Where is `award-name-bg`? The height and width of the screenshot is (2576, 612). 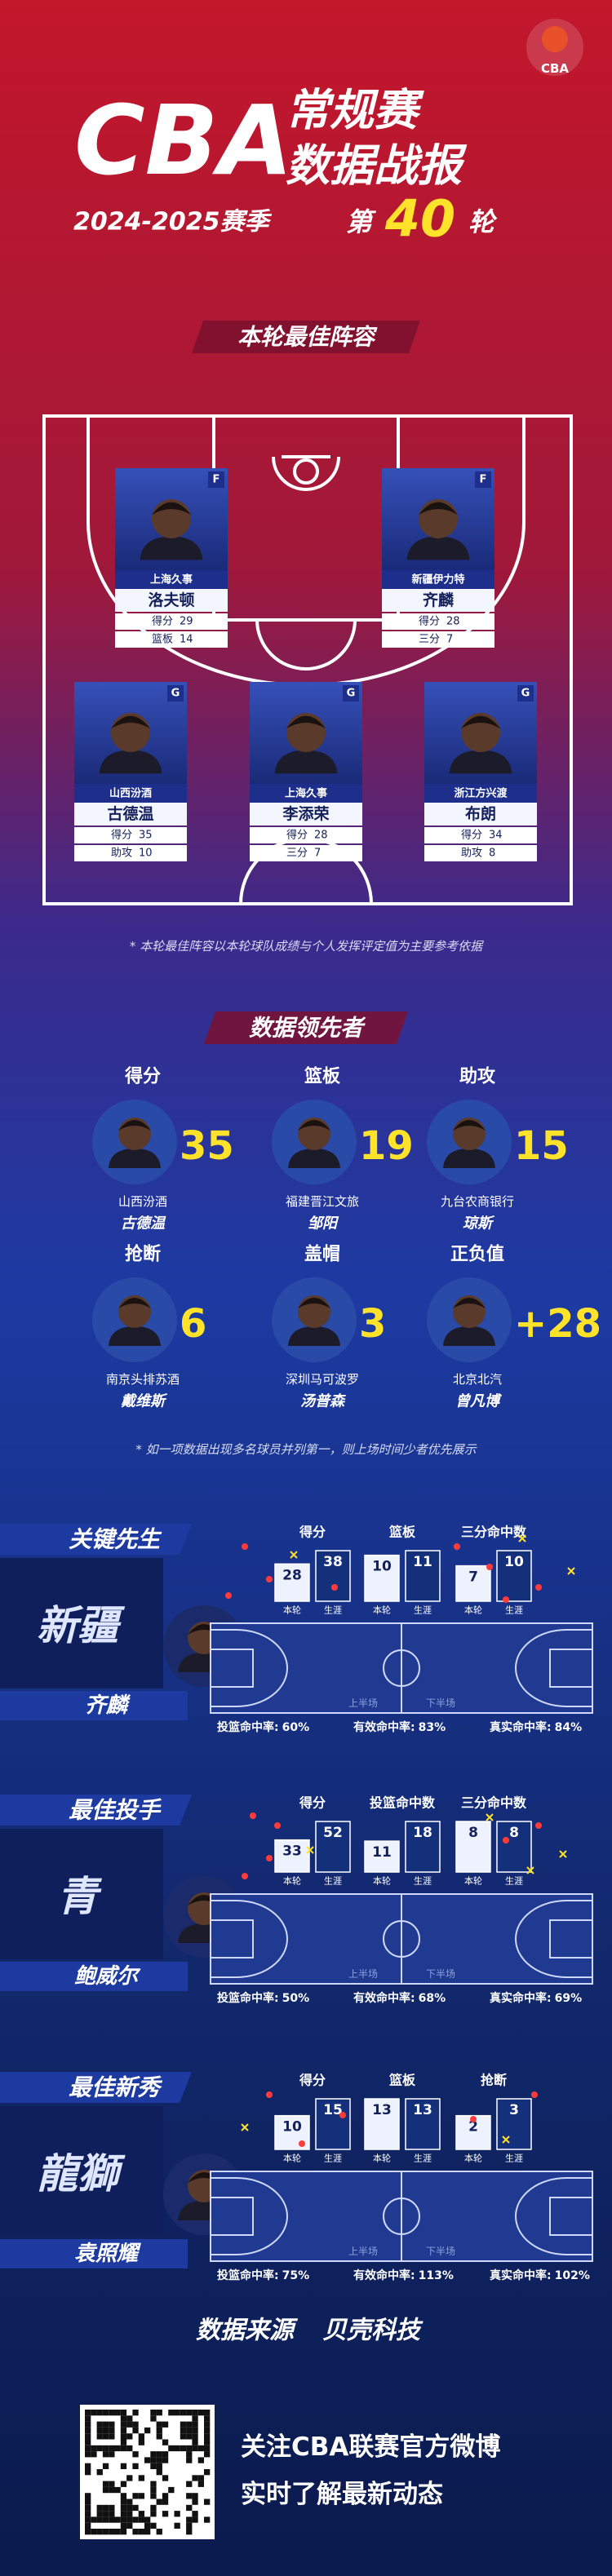
award-name-bg is located at coordinates (94, 1976).